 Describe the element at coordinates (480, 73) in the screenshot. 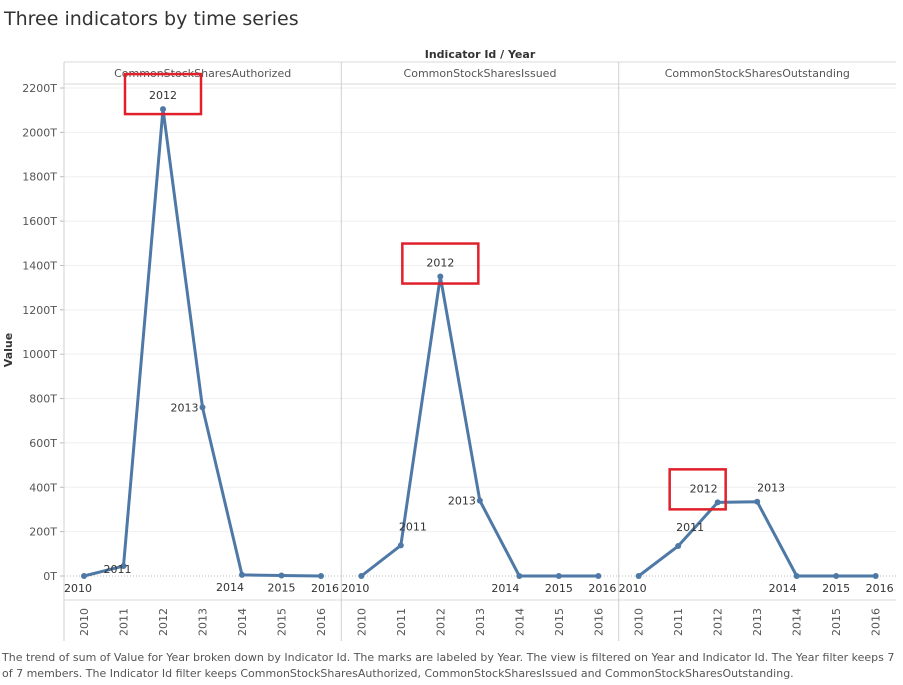

I see `panel-header-label: CommonStockSharesIssued` at that location.